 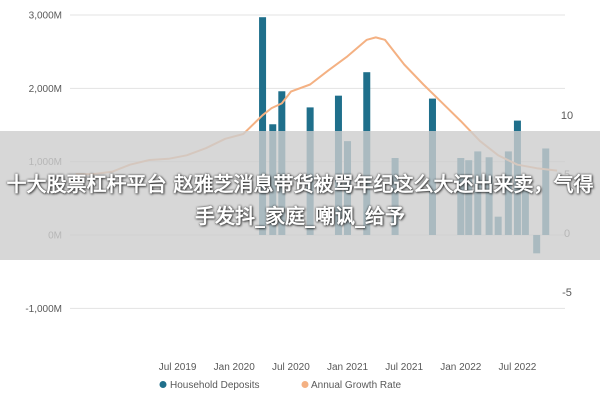 What do you see at coordinates (178, 367) in the screenshot?
I see `x-axis-tick-label: Jul 2019` at bounding box center [178, 367].